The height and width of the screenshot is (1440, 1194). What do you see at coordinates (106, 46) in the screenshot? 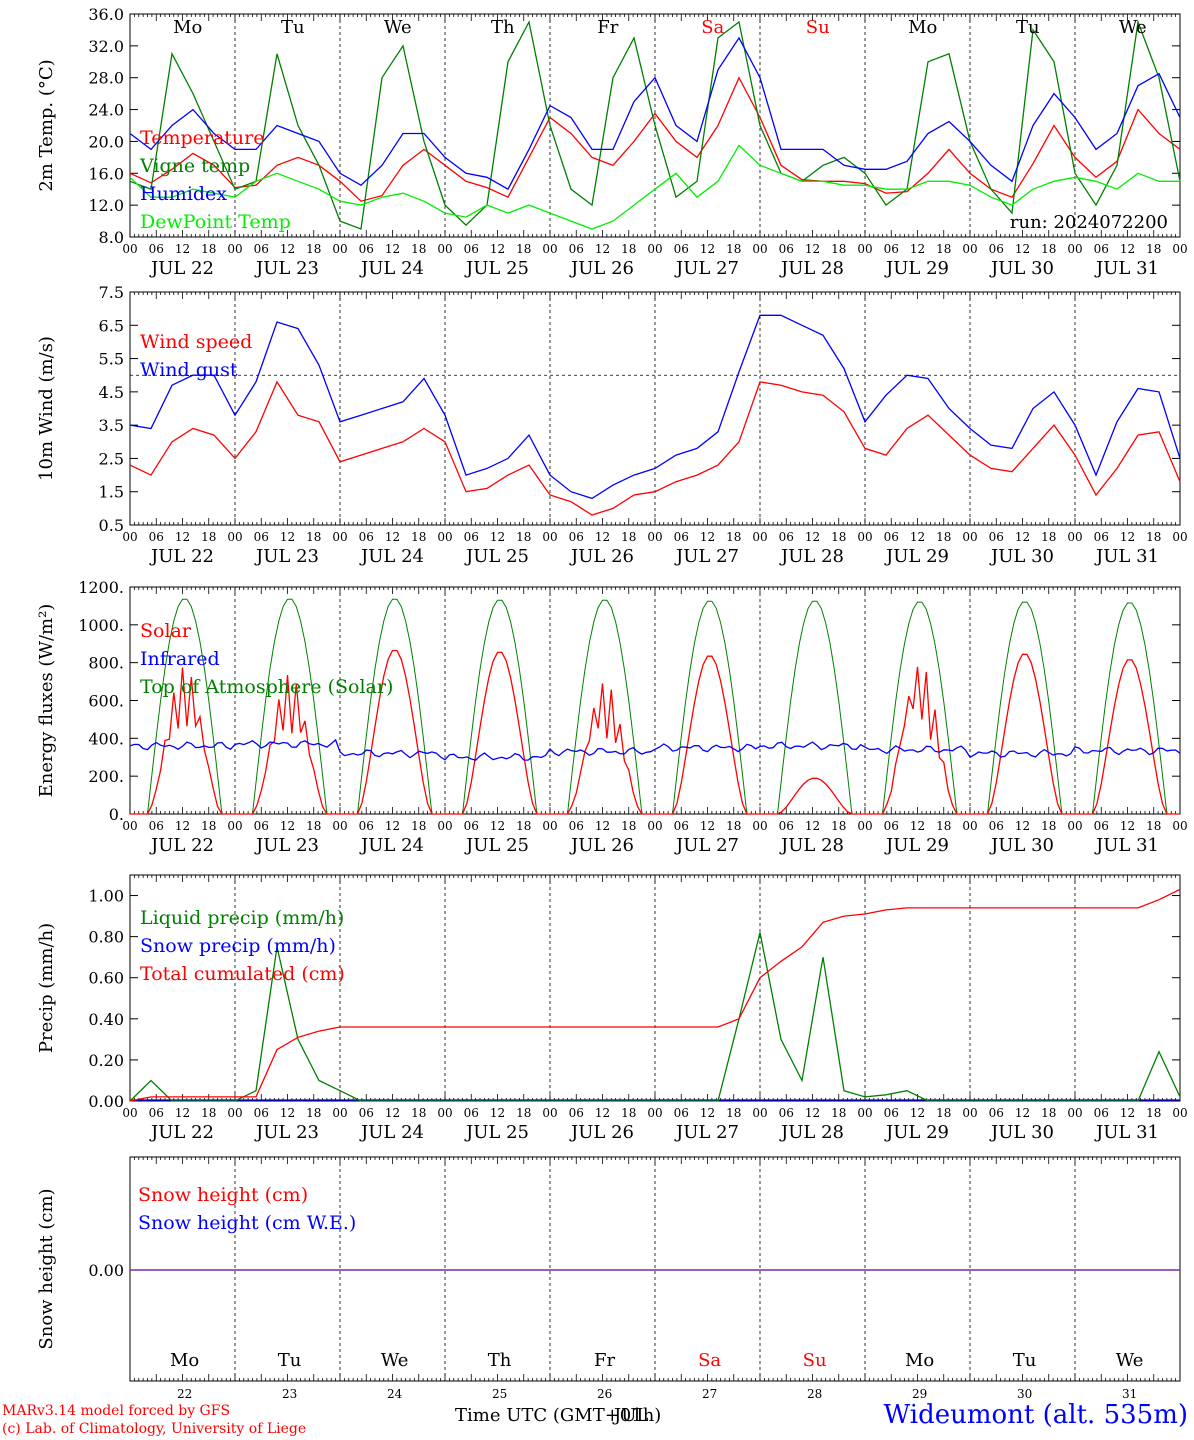
I see `y-tick-label: 32.0` at bounding box center [106, 46].